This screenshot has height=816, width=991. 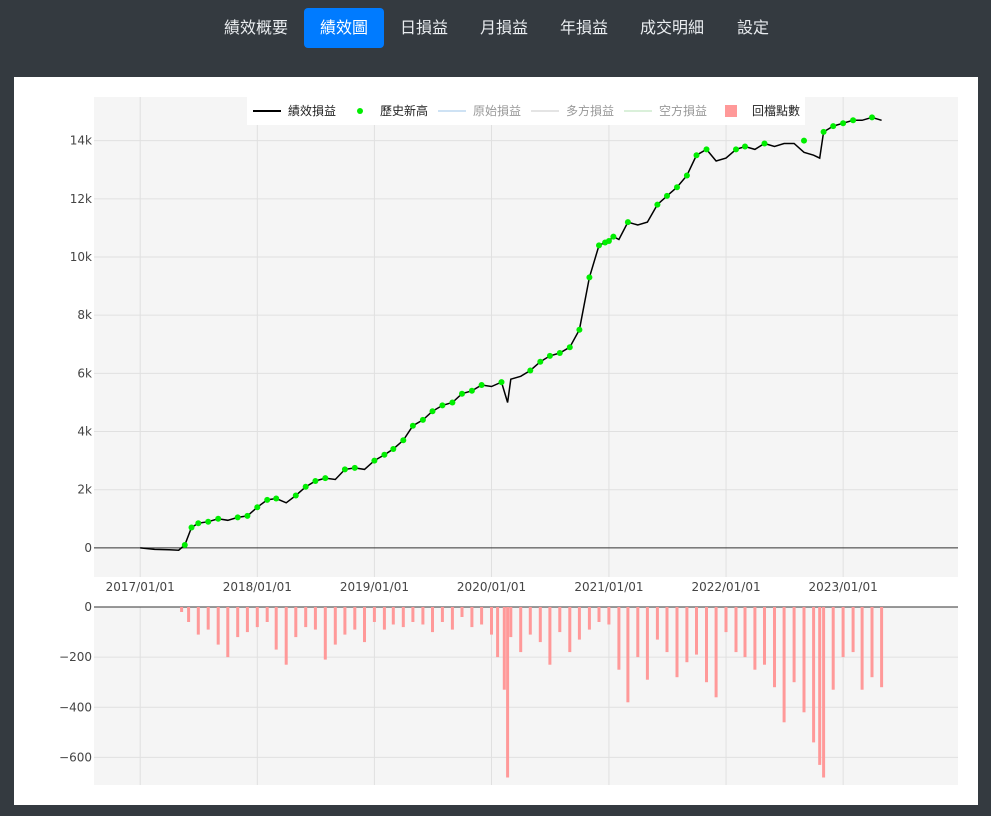 I want to click on tab-settings: 設定, so click(x=753, y=27).